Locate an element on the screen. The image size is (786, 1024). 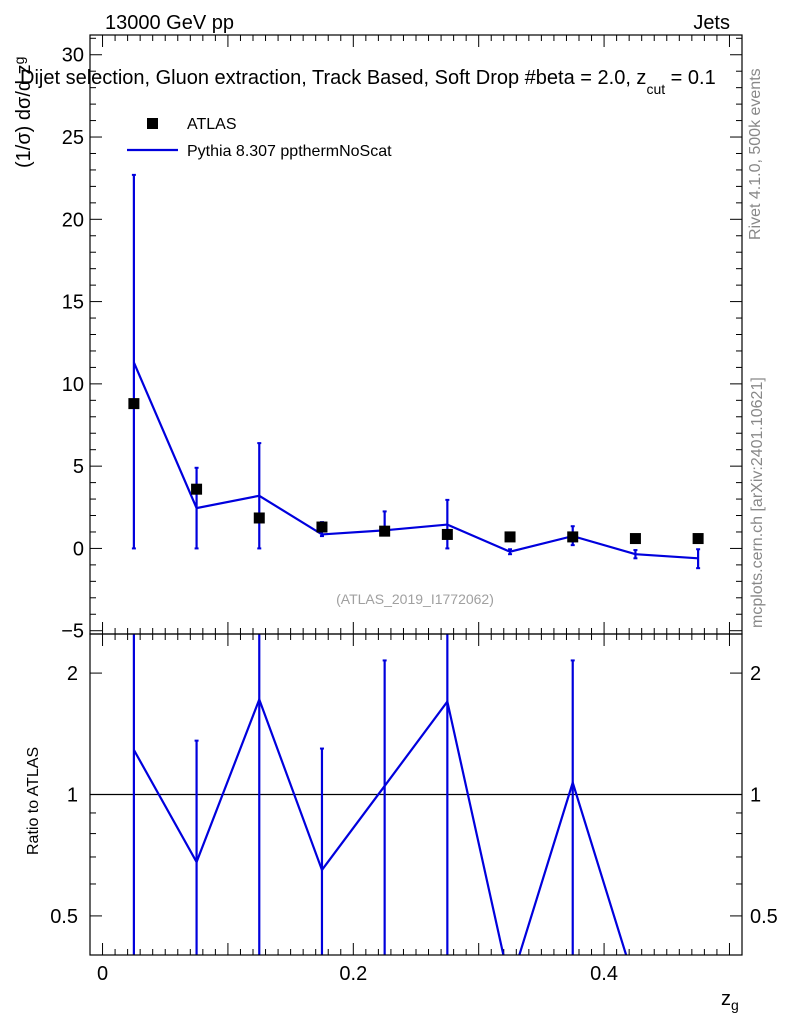
main-y-label-sub: g is located at coordinates (19, 61).